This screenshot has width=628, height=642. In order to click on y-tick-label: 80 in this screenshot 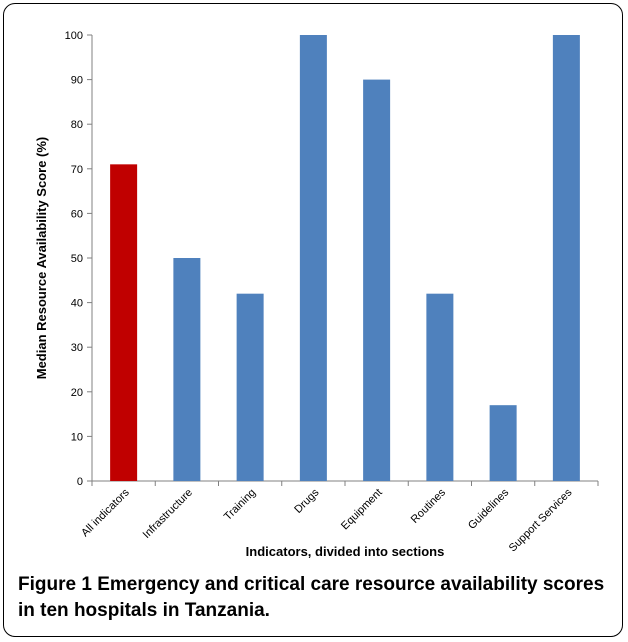, I will do `click(77, 125)`.